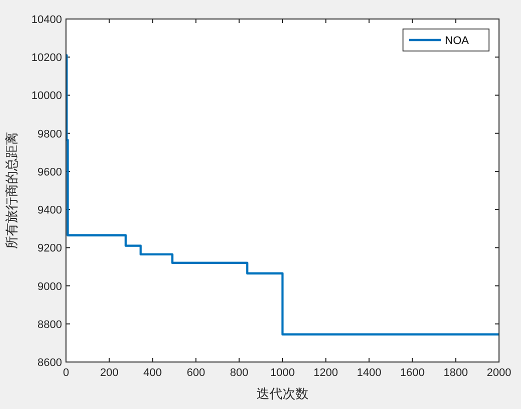  What do you see at coordinates (50, 134) in the screenshot?
I see `y-tick-label: 9800` at bounding box center [50, 134].